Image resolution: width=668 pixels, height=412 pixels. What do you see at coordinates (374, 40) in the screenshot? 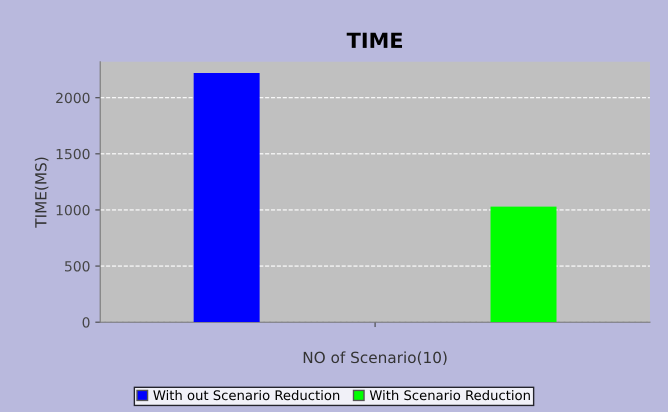
I see `chart-title: TIME` at bounding box center [374, 40].